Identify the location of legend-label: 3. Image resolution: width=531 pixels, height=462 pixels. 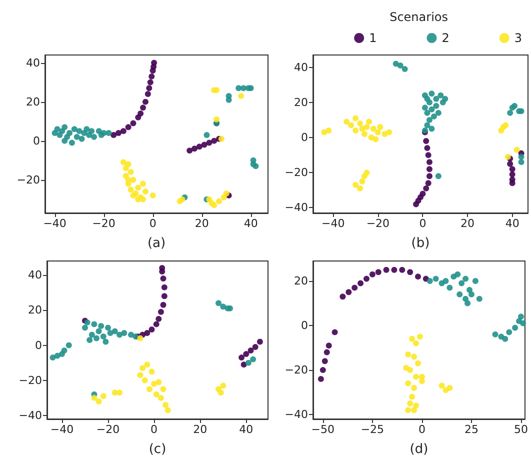
(518, 38).